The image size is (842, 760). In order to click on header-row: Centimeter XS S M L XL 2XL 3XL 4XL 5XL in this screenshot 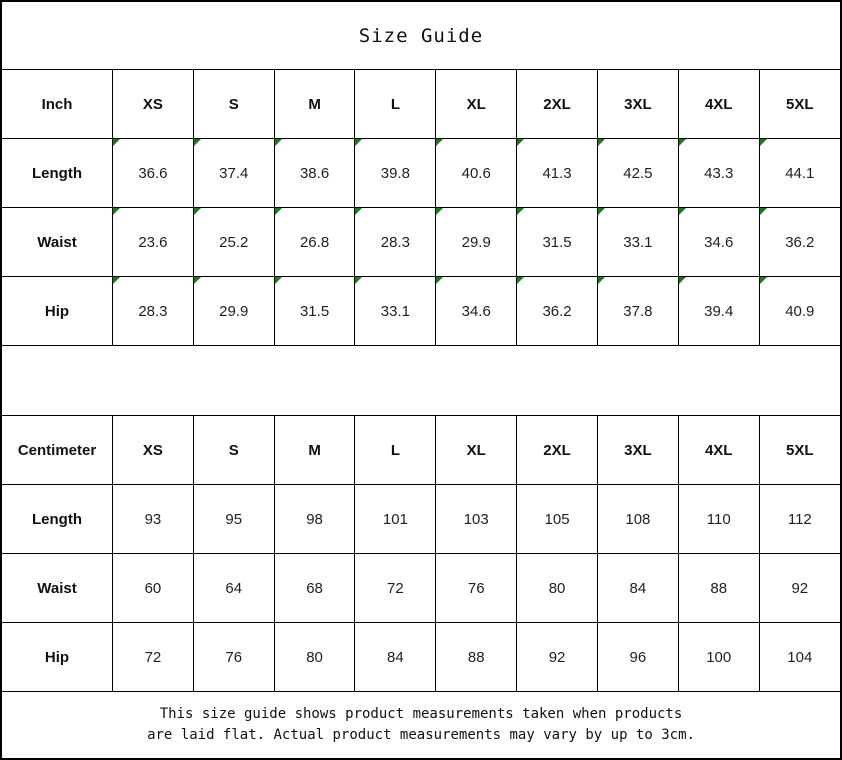, I will do `click(421, 450)`.